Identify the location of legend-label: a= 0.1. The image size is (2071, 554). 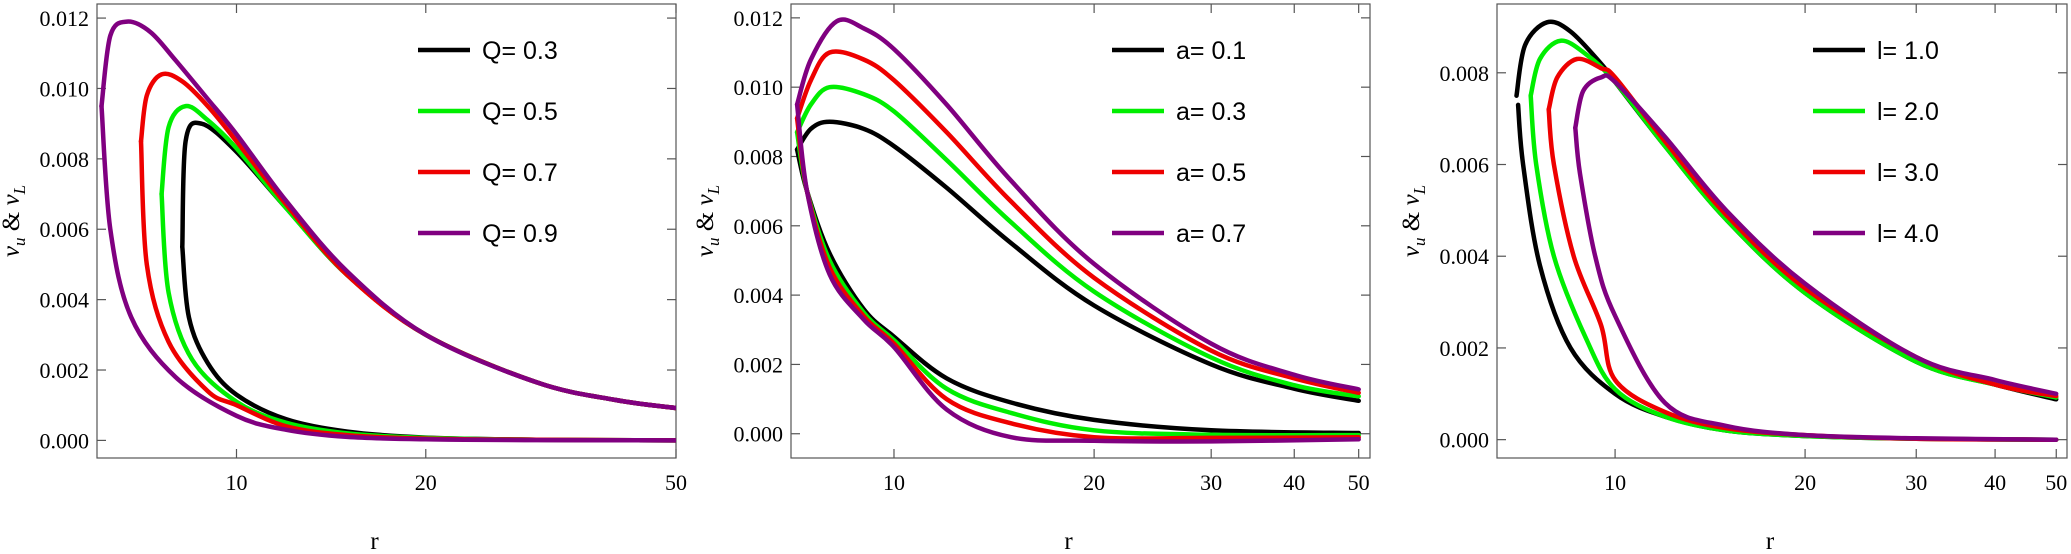
(1211, 51).